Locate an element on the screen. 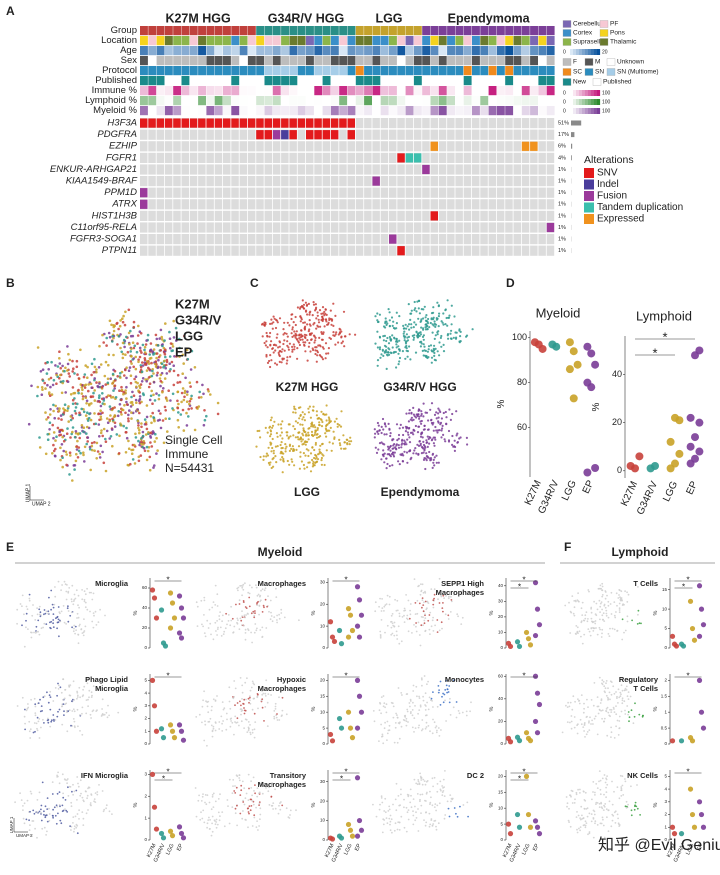 The width and height of the screenshot is (720, 875). x-tick-label: K27M is located at coordinates (152, 851).